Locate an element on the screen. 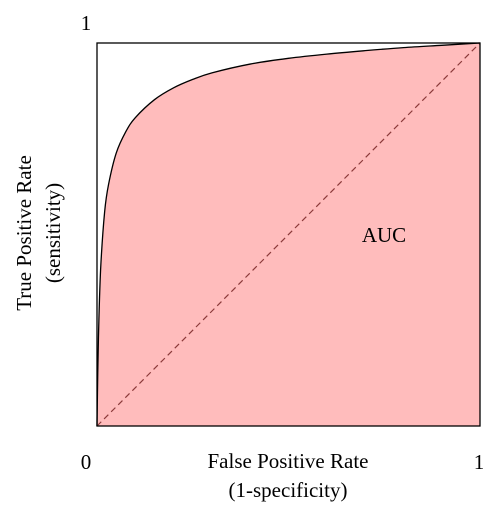 The width and height of the screenshot is (500, 517). y-tick-label-top: 1 is located at coordinates (86, 23).